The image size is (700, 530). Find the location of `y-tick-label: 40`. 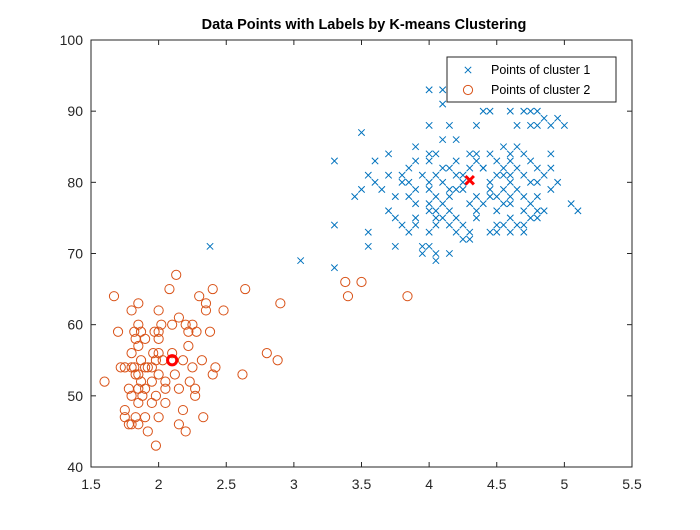

y-tick-label: 40 is located at coordinates (75, 467).